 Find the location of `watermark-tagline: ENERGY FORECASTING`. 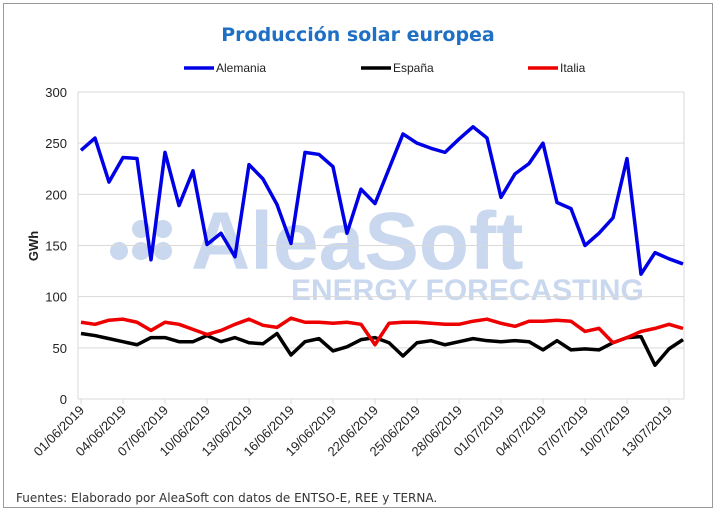

watermark-tagline: ENERGY FORECASTING is located at coordinates (467, 290).